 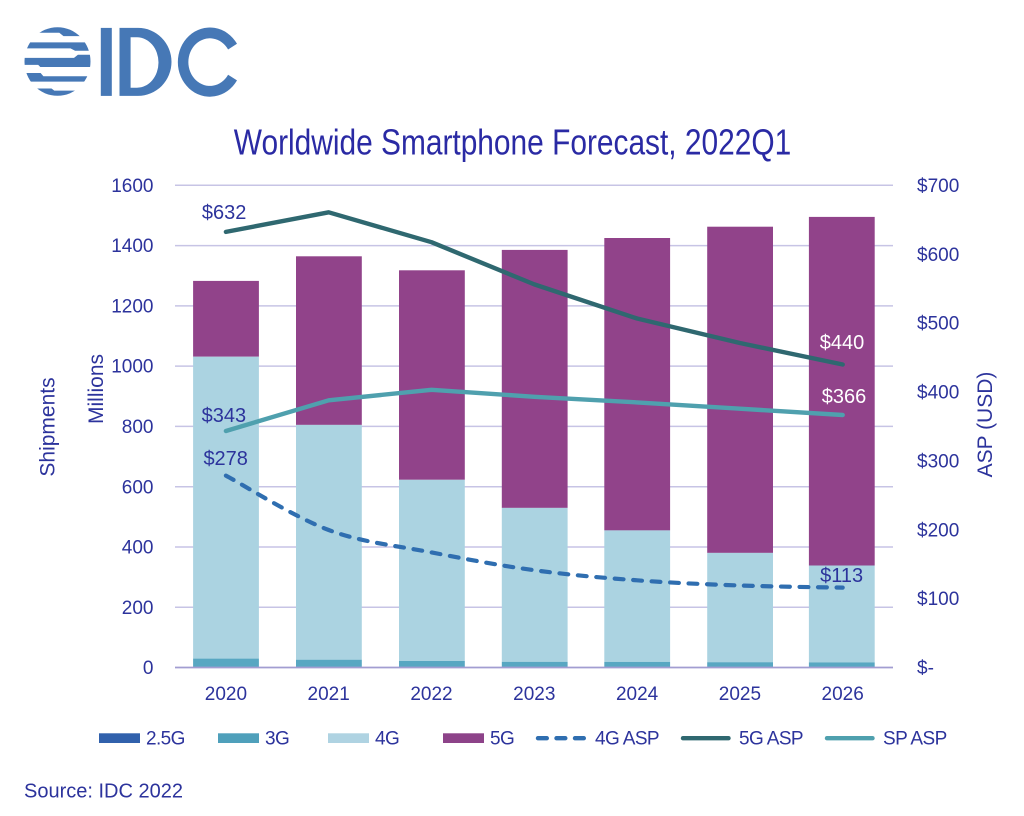 I want to click on svg-text: 5G, so click(x=502, y=739).